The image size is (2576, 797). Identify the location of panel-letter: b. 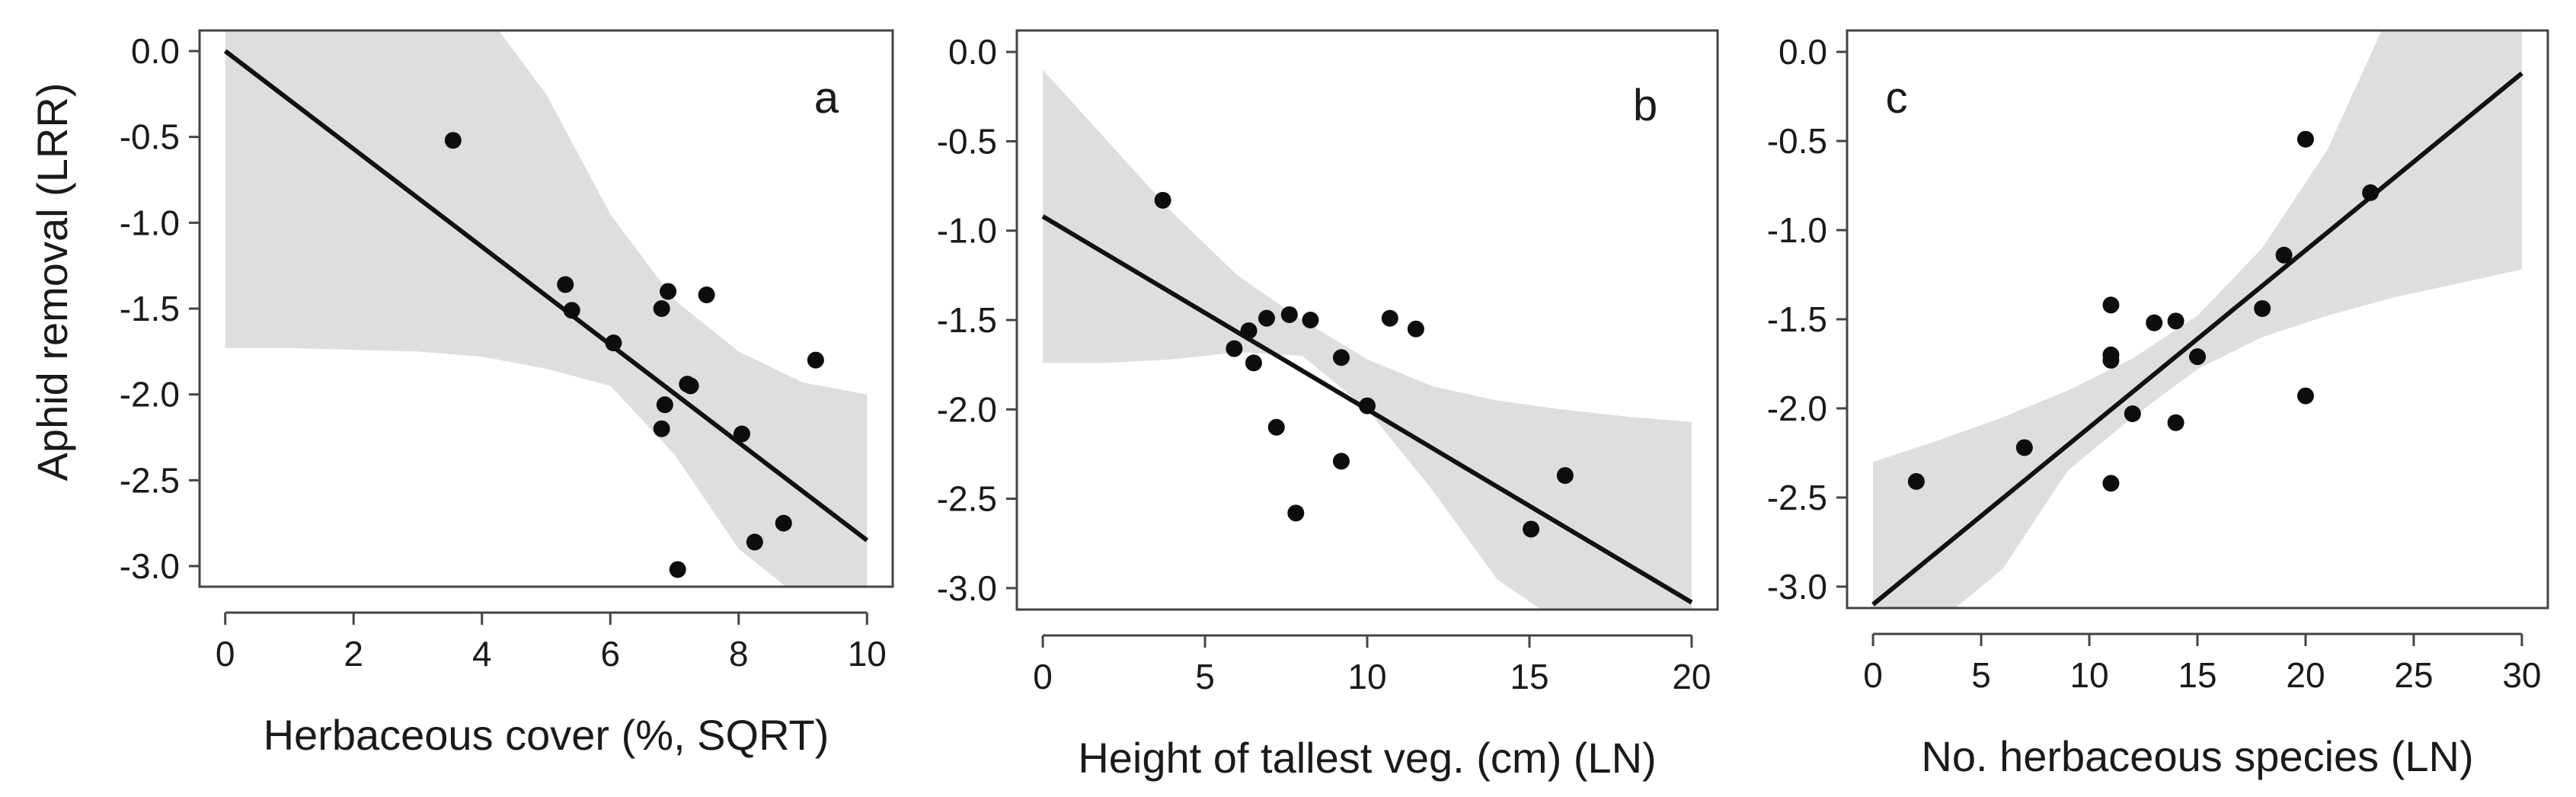
(1645, 105).